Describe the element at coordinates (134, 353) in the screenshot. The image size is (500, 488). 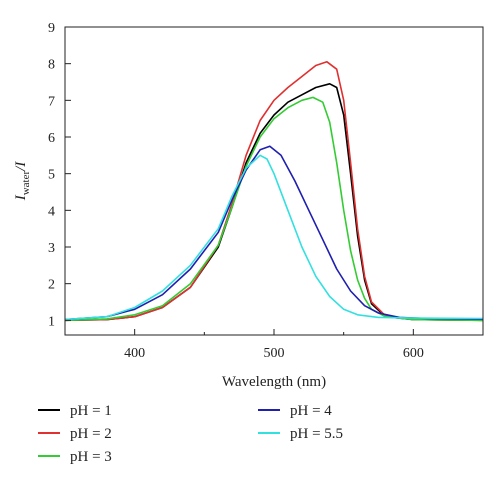
I see `x-tick-label: 400` at that location.